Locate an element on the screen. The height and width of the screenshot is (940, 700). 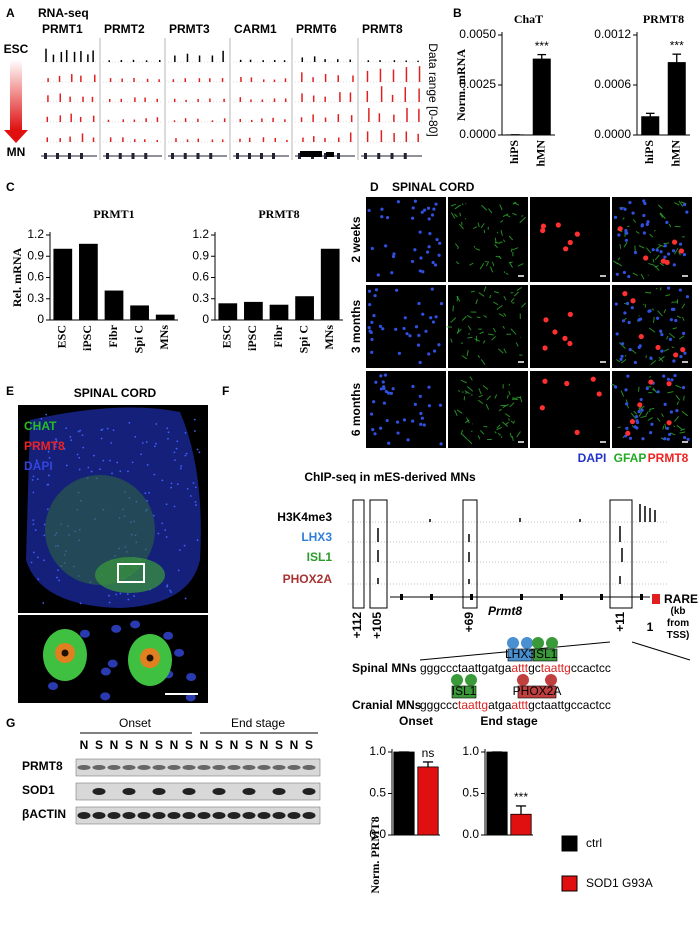
gene-label: PRMT8 is located at coordinates (382, 29).